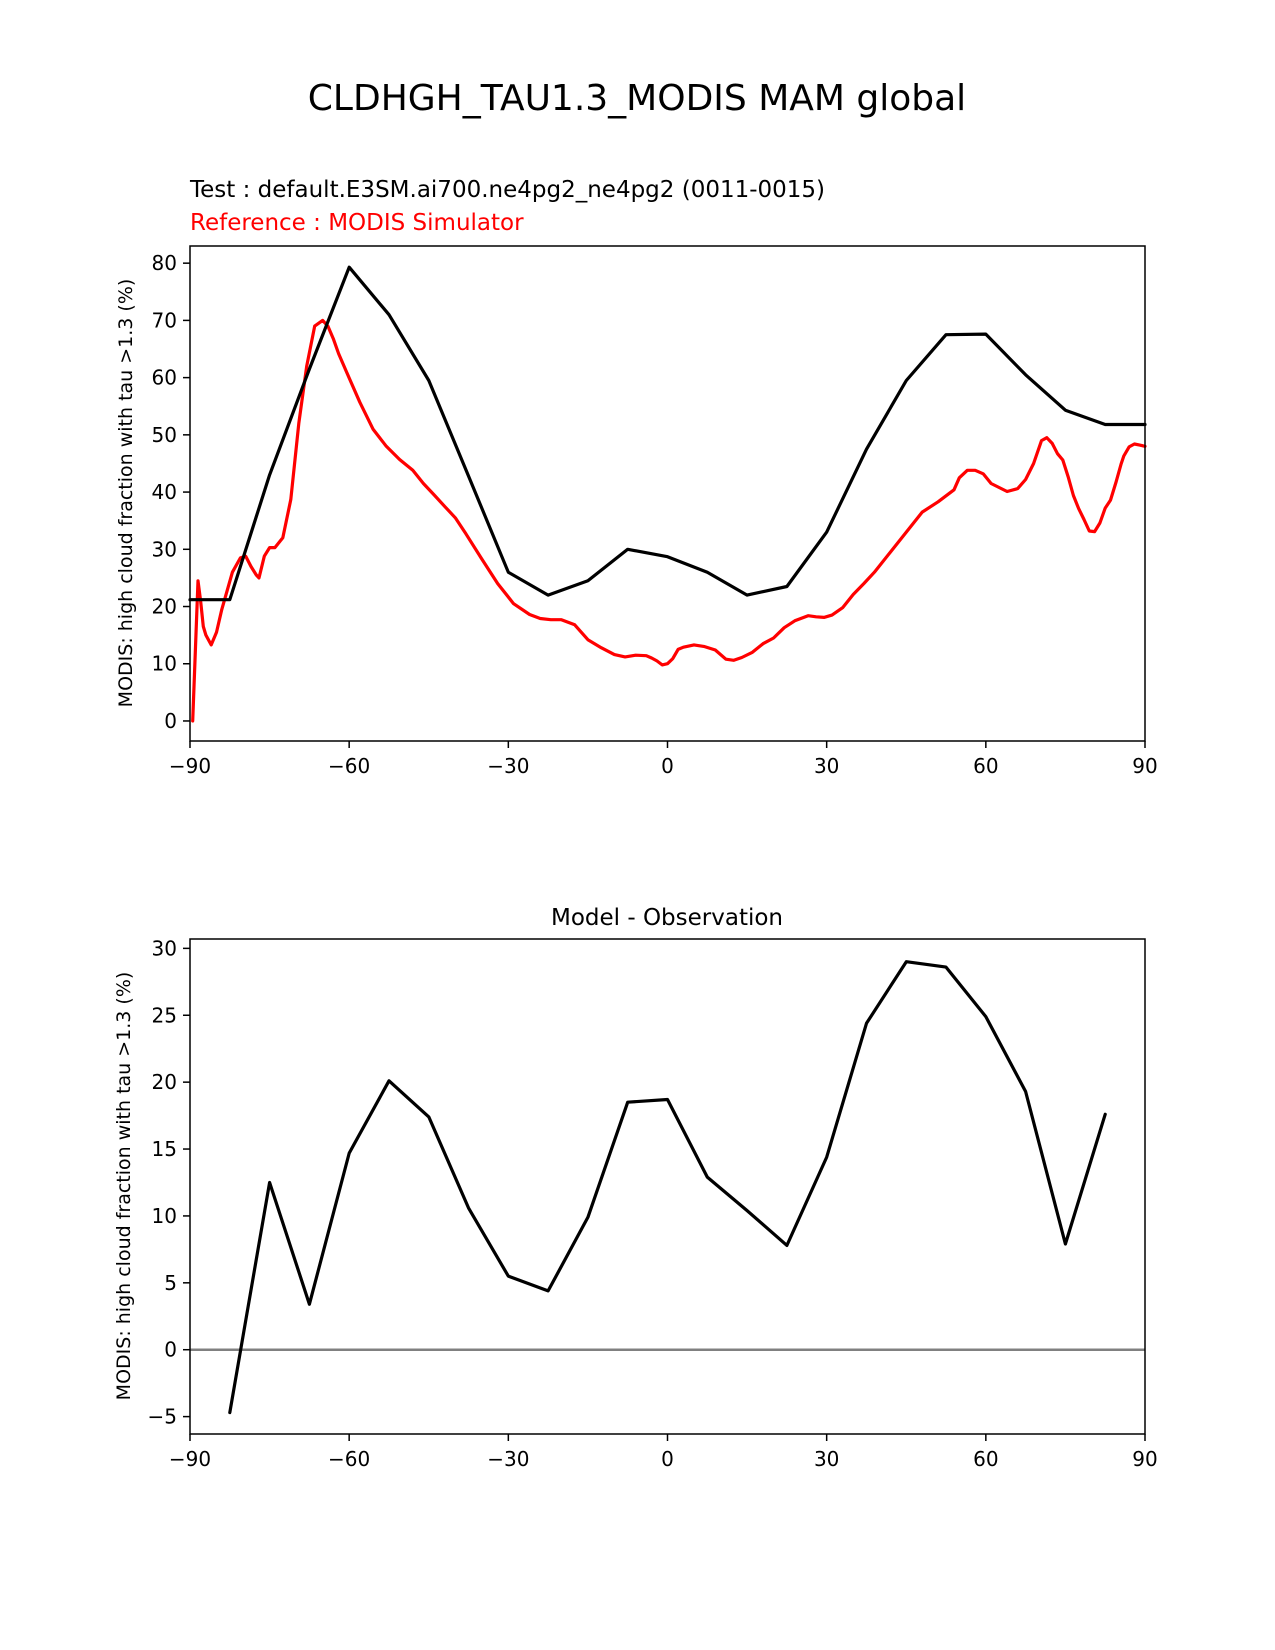 This screenshot has width=1275, height=1650. I want to click on y-tick-label: 40, so click(164, 492).